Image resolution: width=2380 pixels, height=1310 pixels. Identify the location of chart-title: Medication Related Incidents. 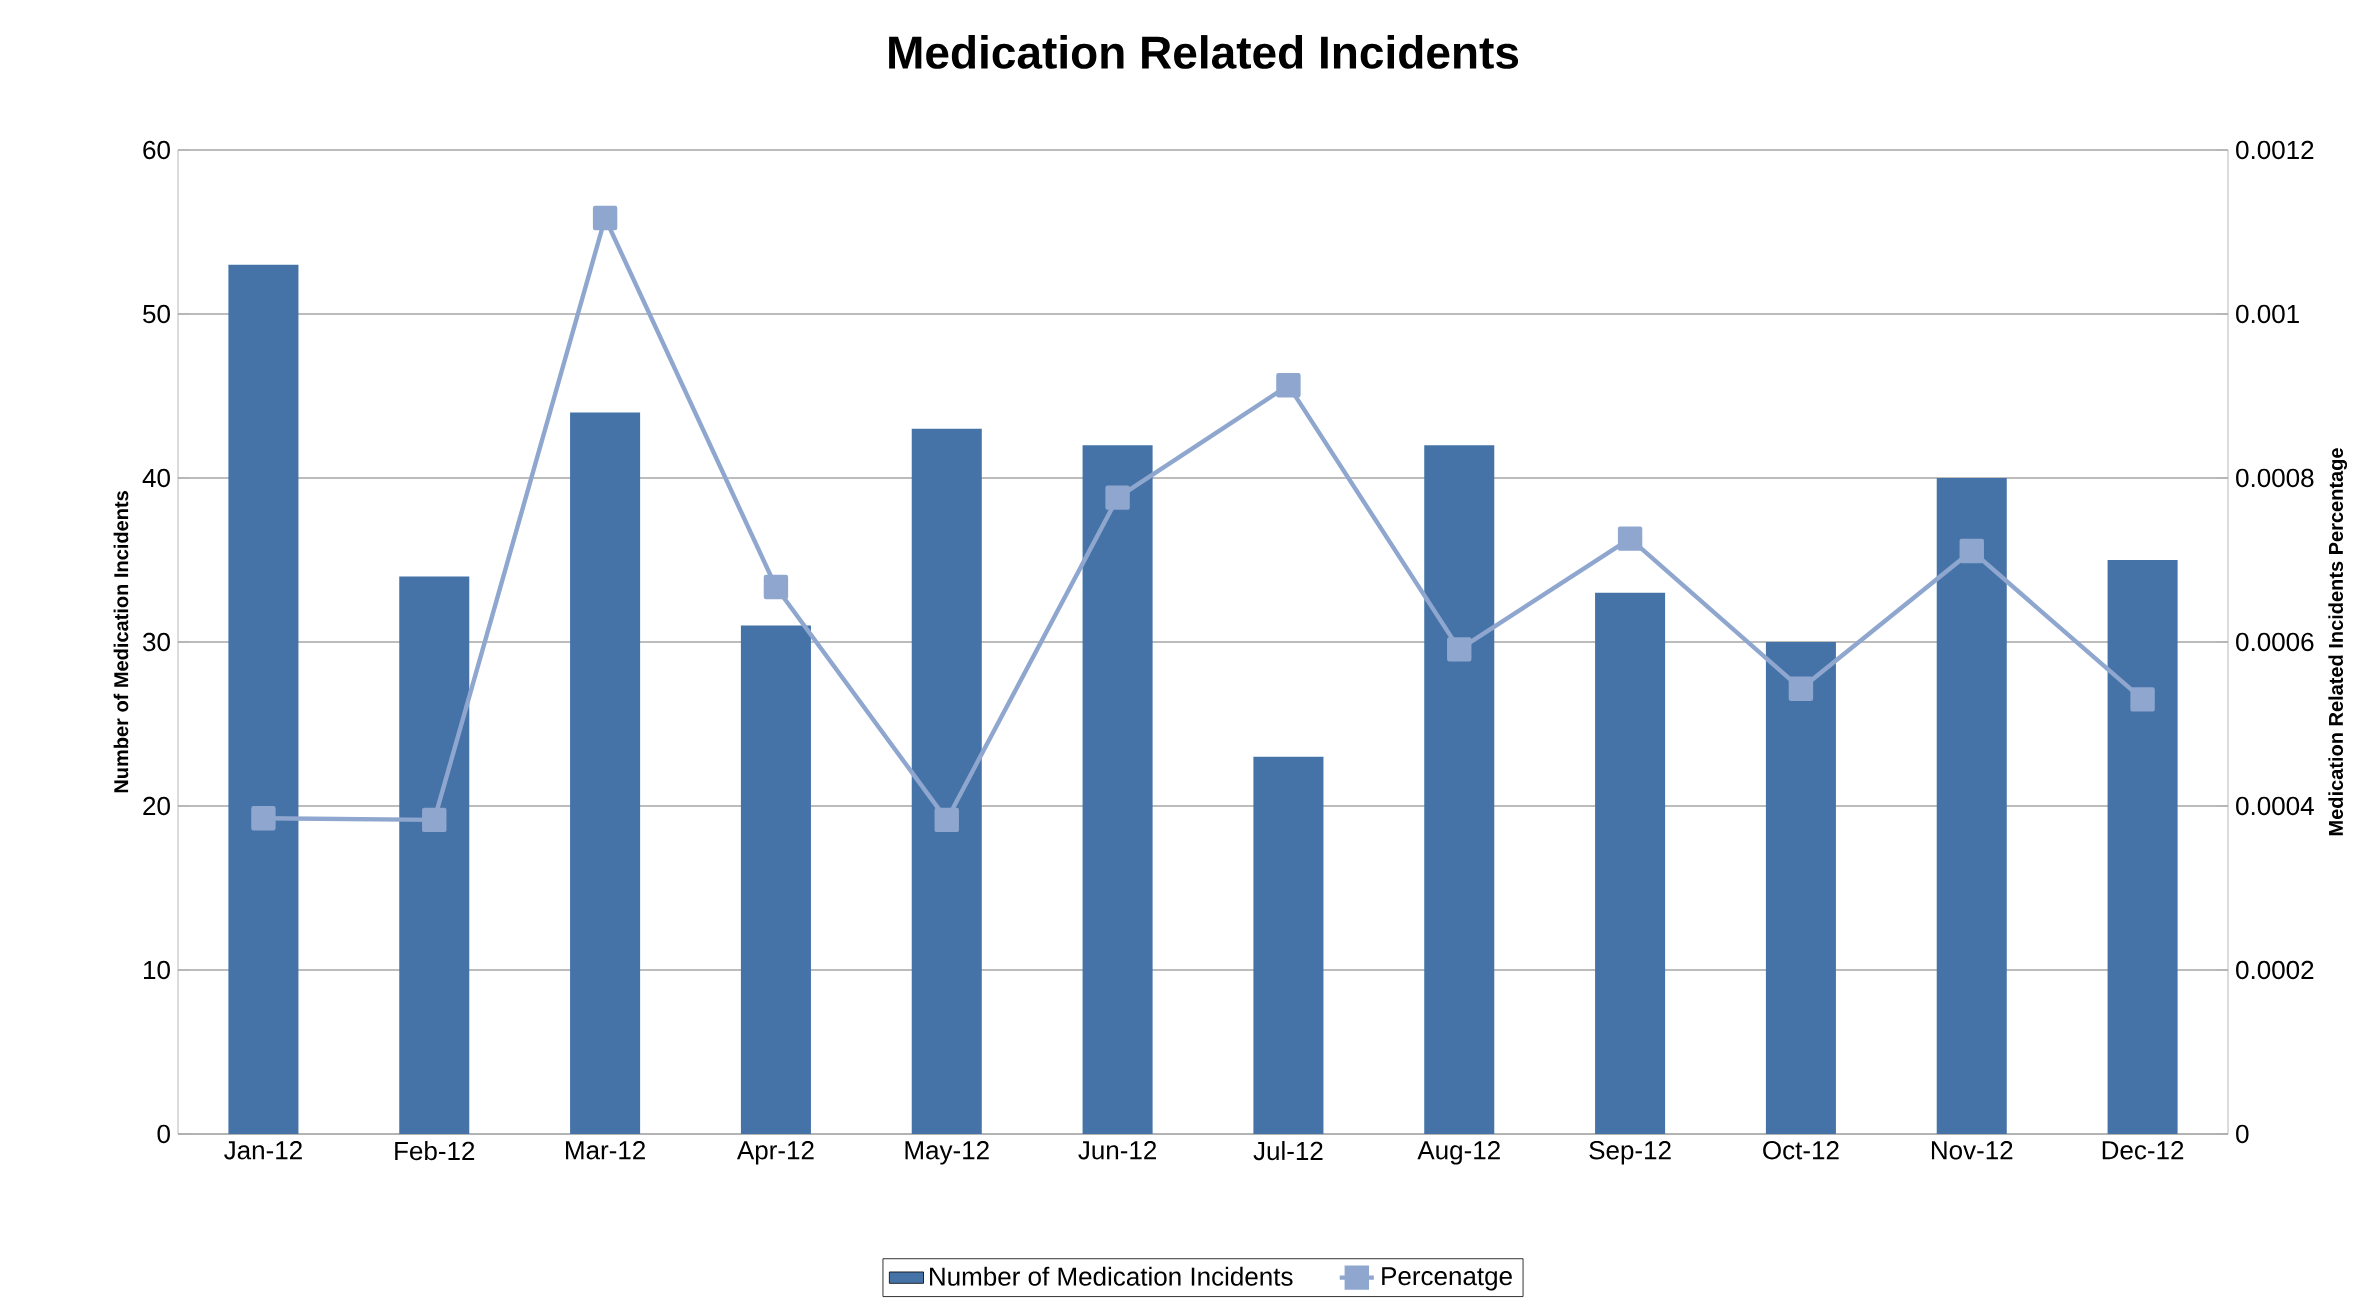
(1204, 52).